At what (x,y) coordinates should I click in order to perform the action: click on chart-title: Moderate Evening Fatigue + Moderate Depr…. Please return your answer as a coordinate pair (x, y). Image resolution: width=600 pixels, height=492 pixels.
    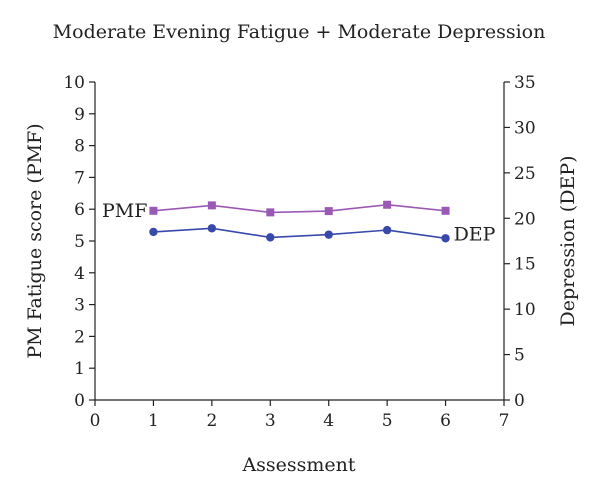
    Looking at the image, I should click on (299, 32).